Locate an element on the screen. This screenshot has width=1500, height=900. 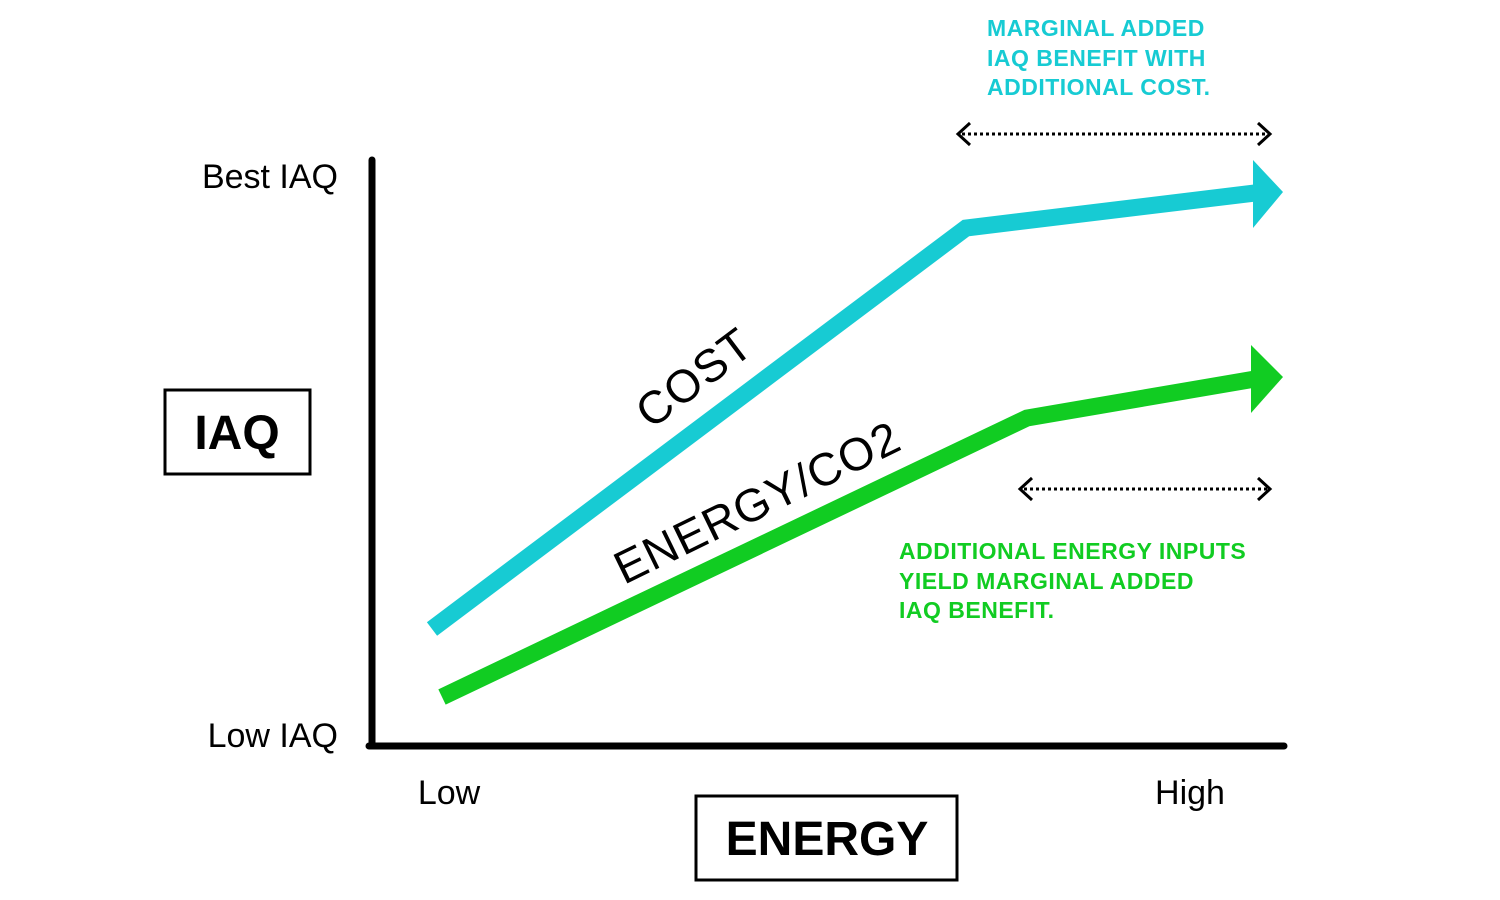
cost-line-label: COST is located at coordinates (694, 377).